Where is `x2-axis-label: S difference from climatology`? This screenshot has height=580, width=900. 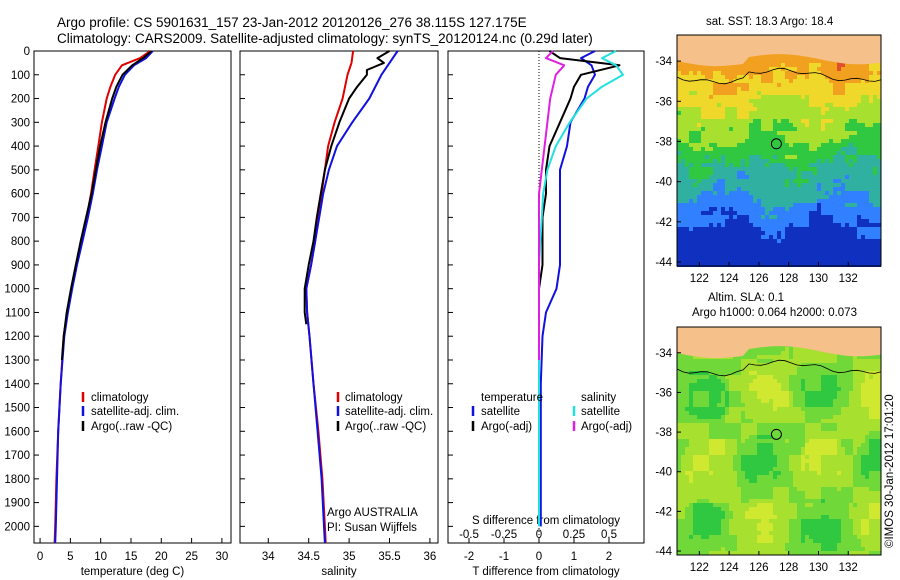 x2-axis-label: S difference from climatology is located at coordinates (546, 521).